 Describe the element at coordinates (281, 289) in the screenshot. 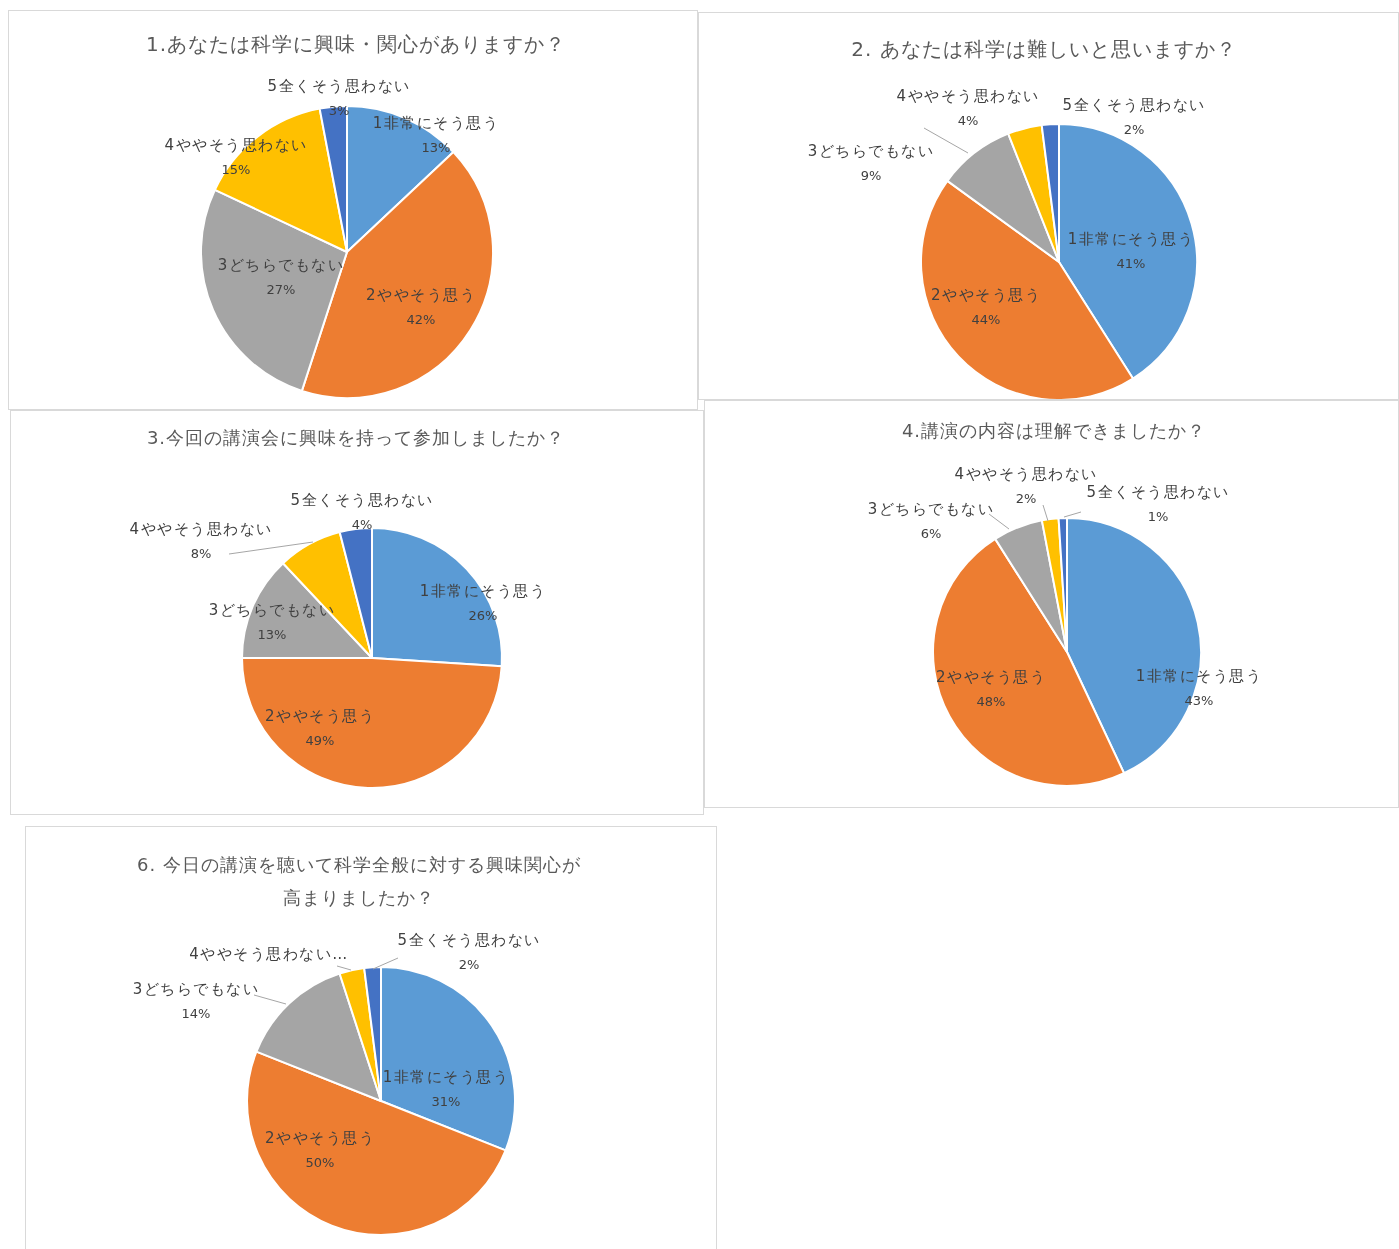

I see `data-label: 27%` at that location.